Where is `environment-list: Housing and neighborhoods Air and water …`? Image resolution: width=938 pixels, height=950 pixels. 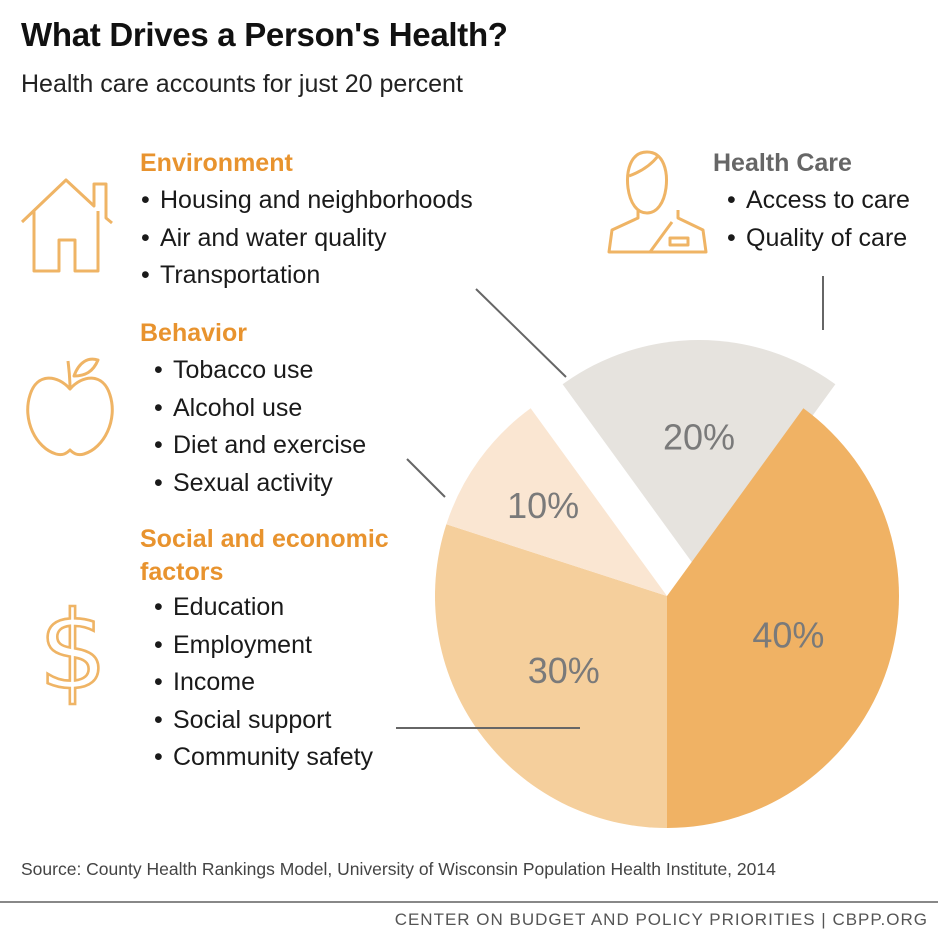 environment-list: Housing and neighborhoods Air and water … is located at coordinates (307, 238).